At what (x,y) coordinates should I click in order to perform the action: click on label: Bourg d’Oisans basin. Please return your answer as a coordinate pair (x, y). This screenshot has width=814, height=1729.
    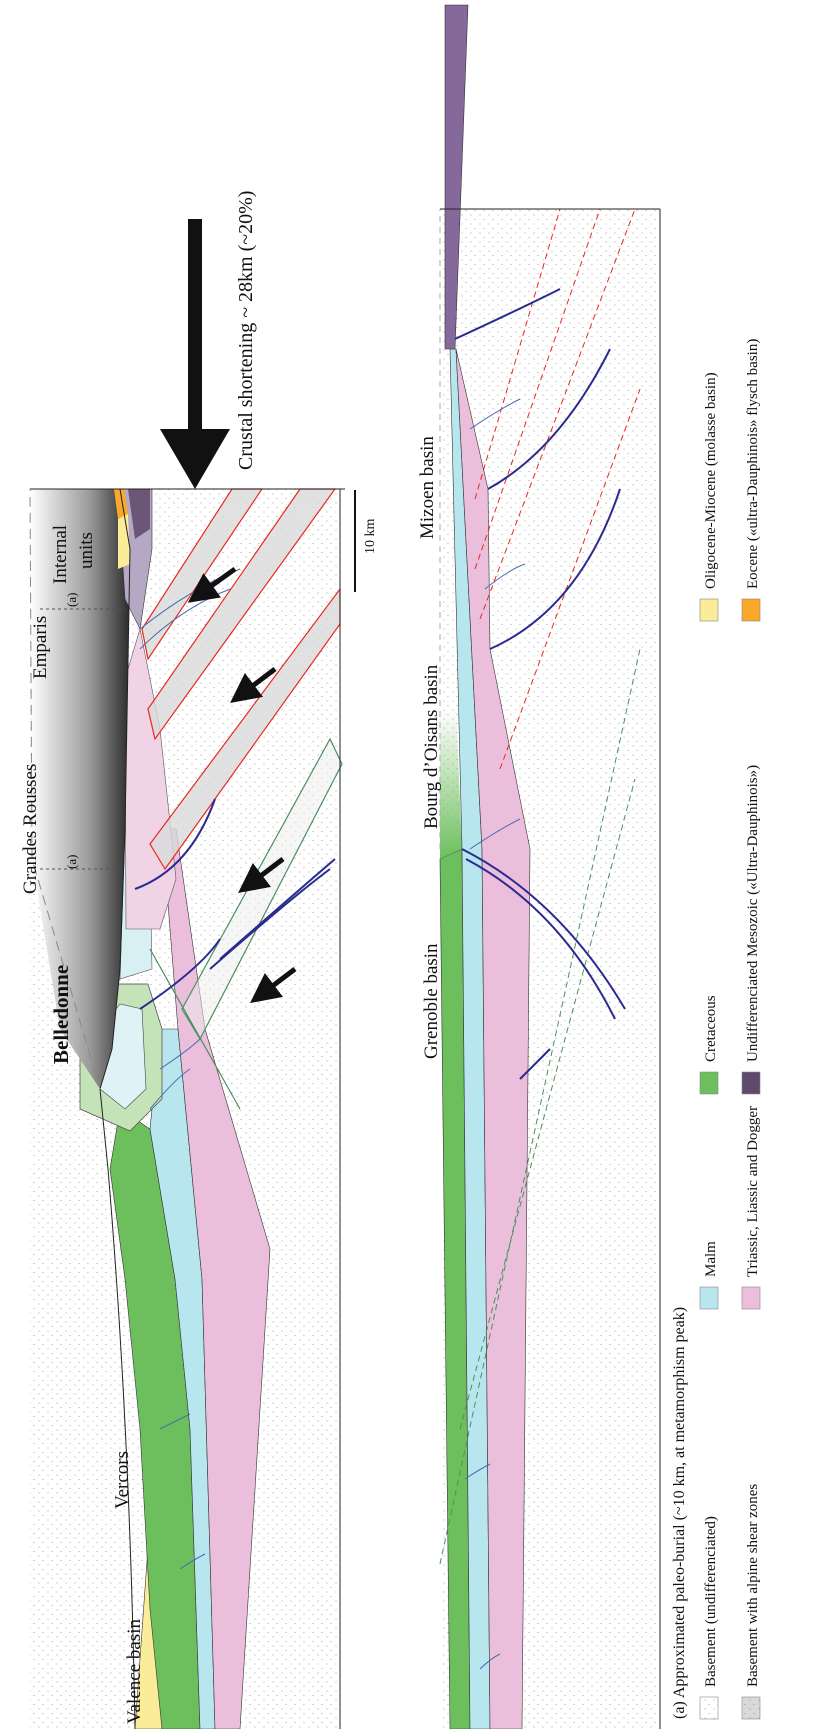
    Looking at the image, I should click on (431, 746).